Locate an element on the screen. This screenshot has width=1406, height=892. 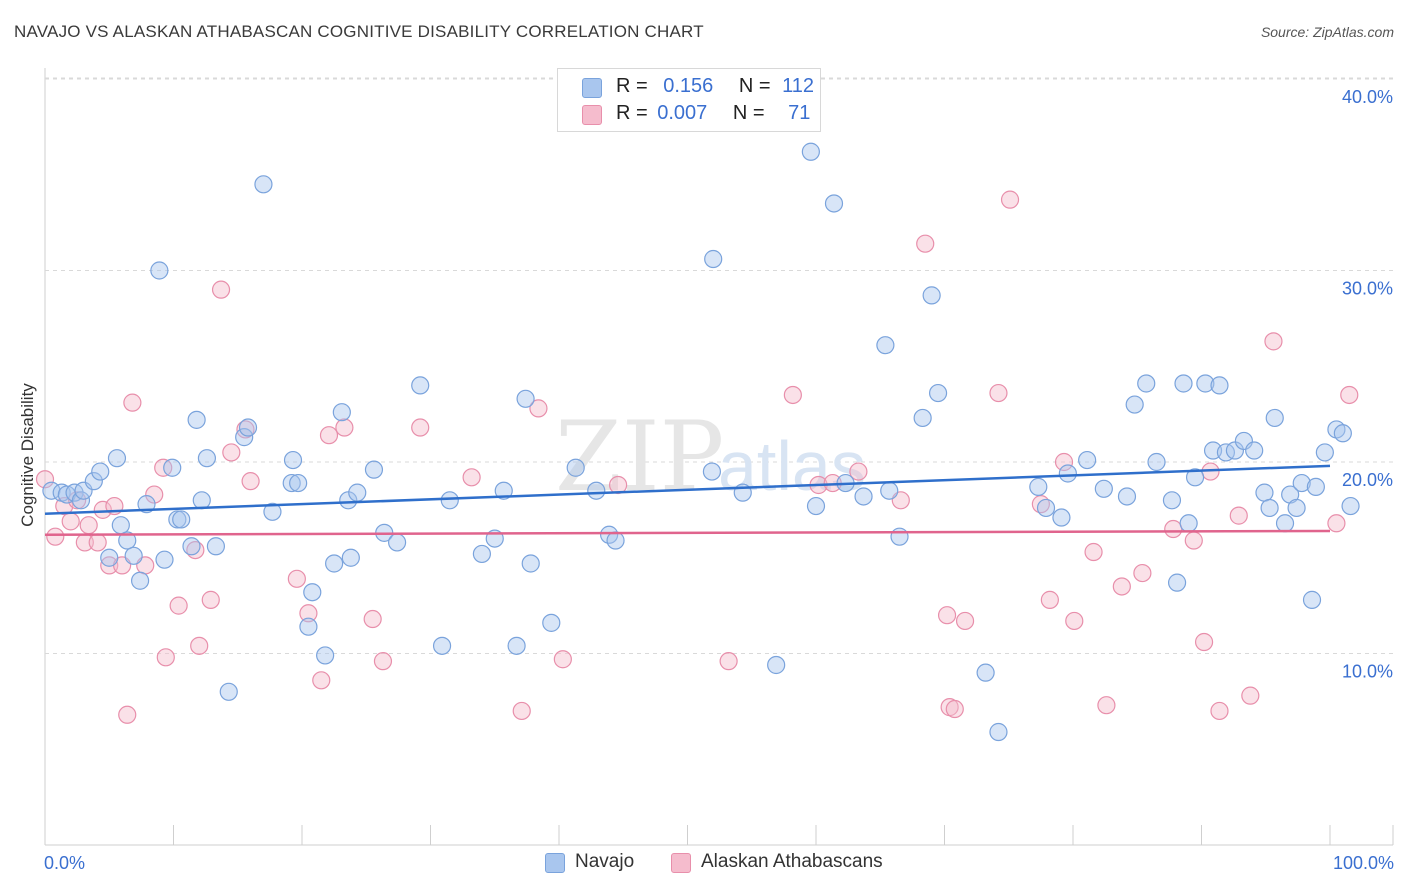
stats-legend: R = 0.156 N = 112 R = 0.007 N = 71 is located at coordinates (689, 100).